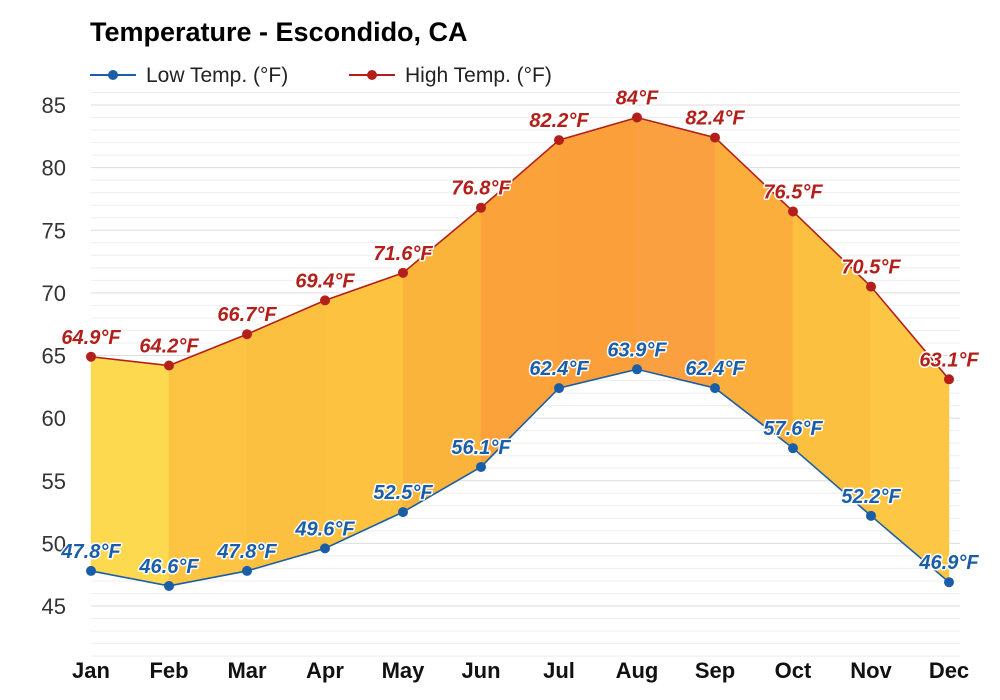 The image size is (1000, 700). Describe the element at coordinates (54, 481) in the screenshot. I see `y-tick-label: 55` at that location.